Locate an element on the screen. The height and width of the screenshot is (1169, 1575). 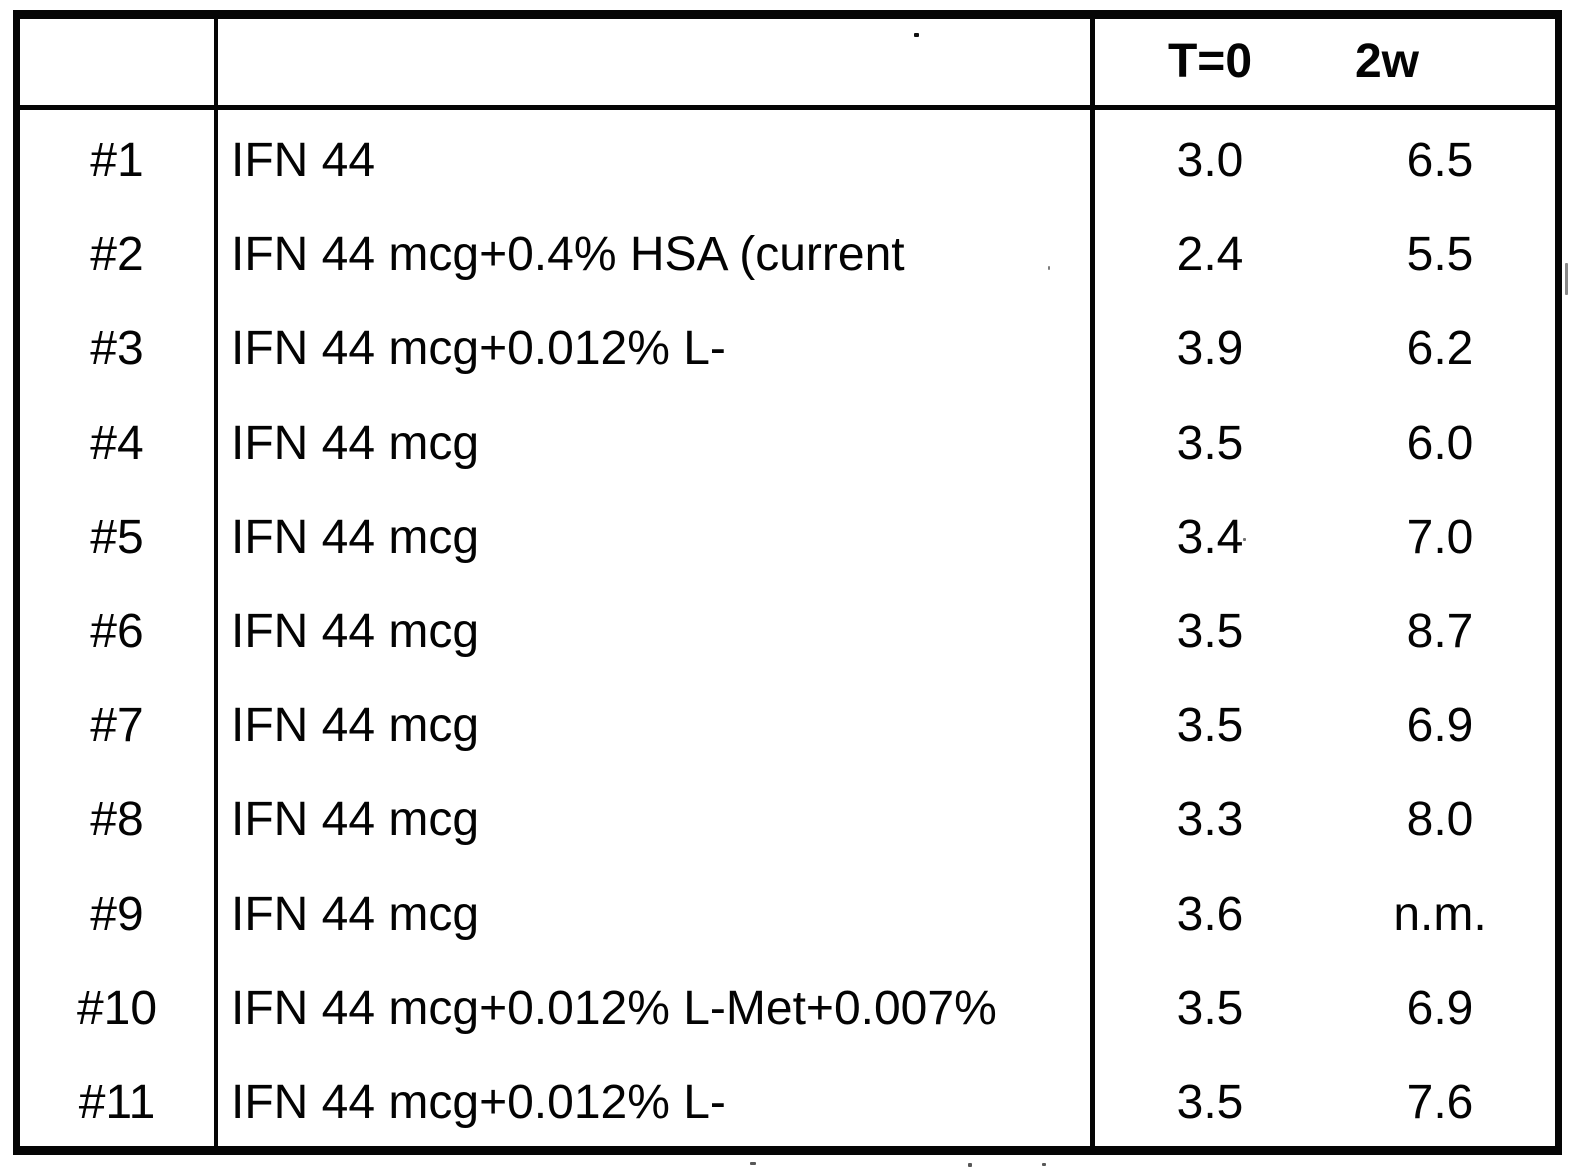
header-2w-label: 2w is located at coordinates (1387, 61).